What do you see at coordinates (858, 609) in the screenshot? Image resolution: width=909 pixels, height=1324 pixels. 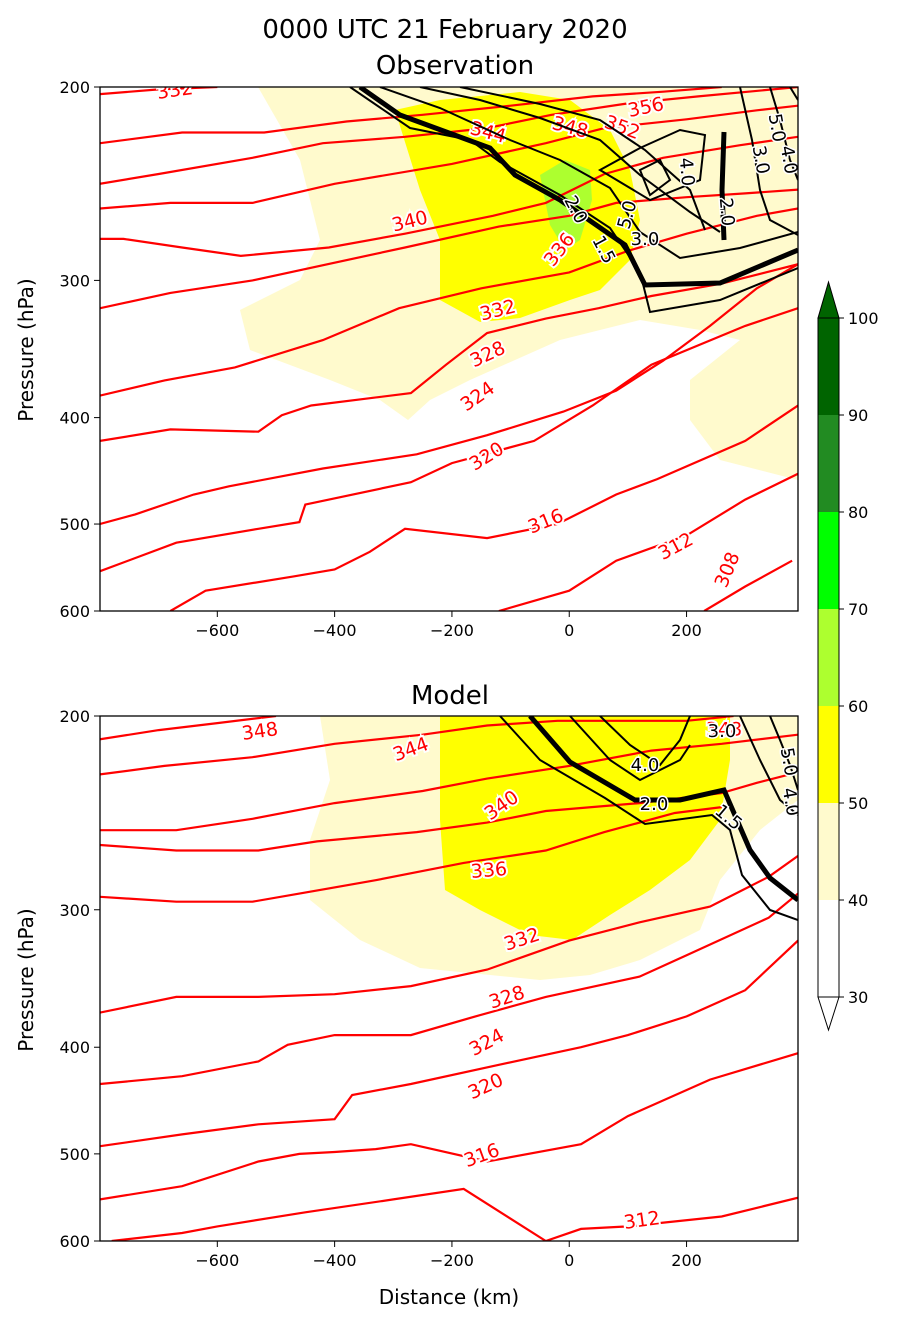 I see `colorbar-tick-label: 70` at bounding box center [858, 609].